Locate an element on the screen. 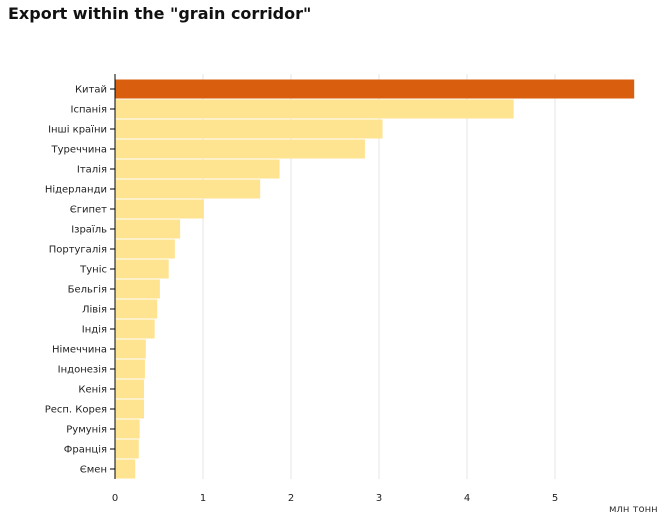 The image size is (671, 513). category-label: Італія is located at coordinates (92, 170).